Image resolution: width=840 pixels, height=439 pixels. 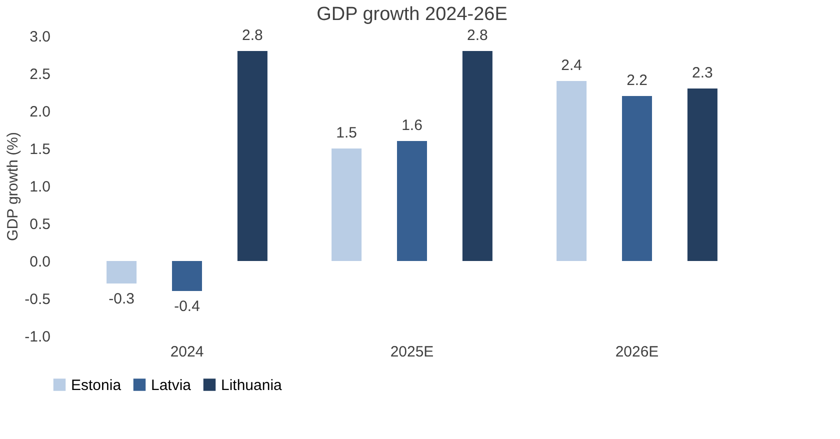 I want to click on chart-title: GDP growth 2024-26E, so click(x=412, y=14).